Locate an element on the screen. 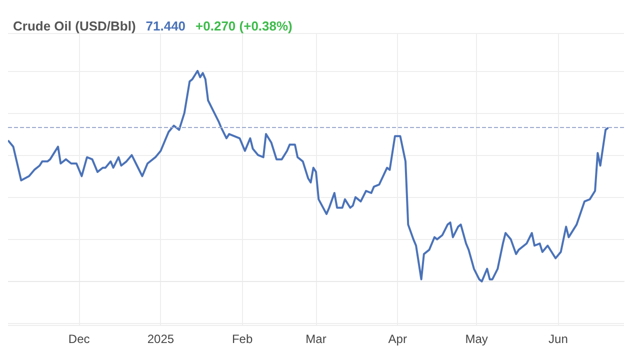 The width and height of the screenshot is (640, 360). text: 71.440 is located at coordinates (166, 26).